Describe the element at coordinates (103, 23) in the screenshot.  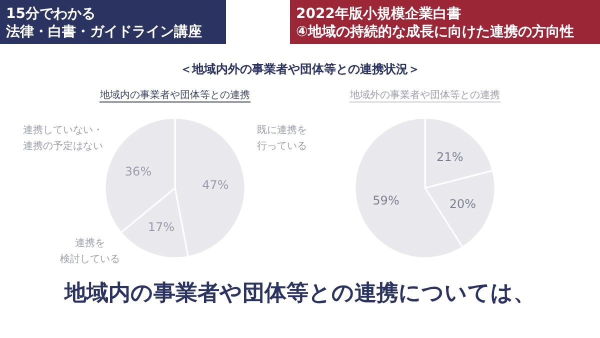
I see `text: 15分でわかる法律・白書・ガイドライン講座` at that location.